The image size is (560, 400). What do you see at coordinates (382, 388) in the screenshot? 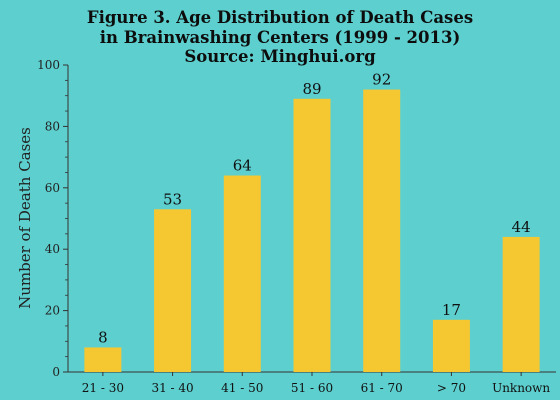
I see `x-tick-label: 61 - 70` at bounding box center [382, 388].